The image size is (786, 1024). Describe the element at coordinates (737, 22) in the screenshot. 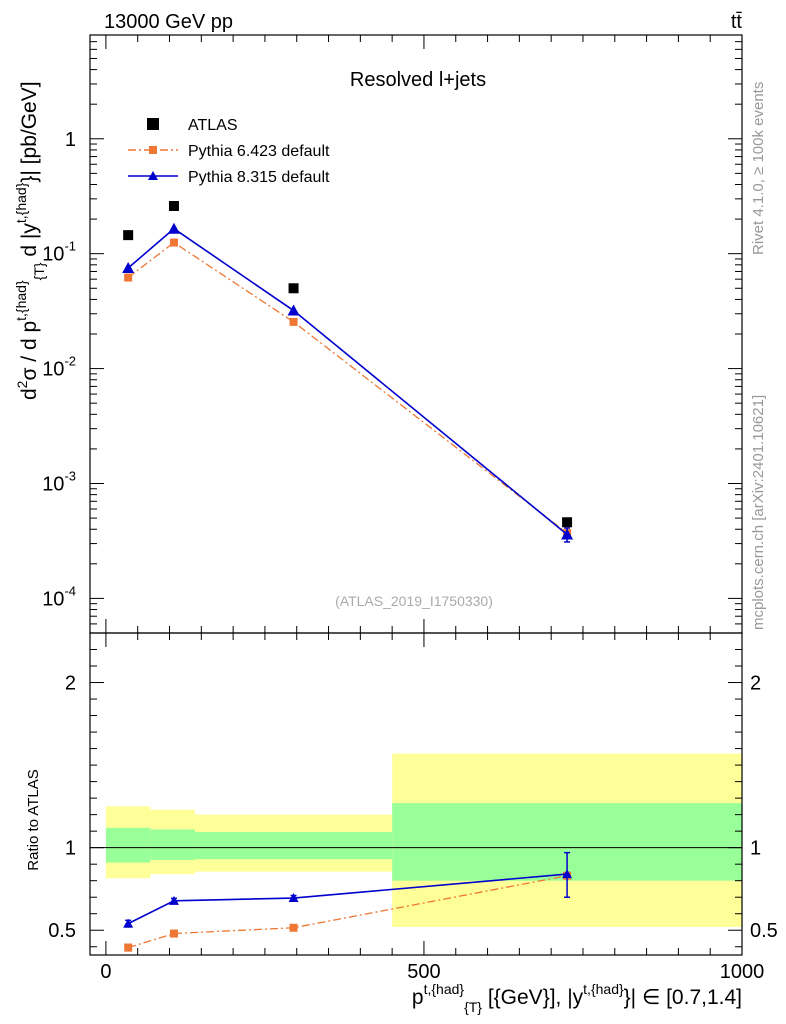

I see `process-label: tt̄` at that location.